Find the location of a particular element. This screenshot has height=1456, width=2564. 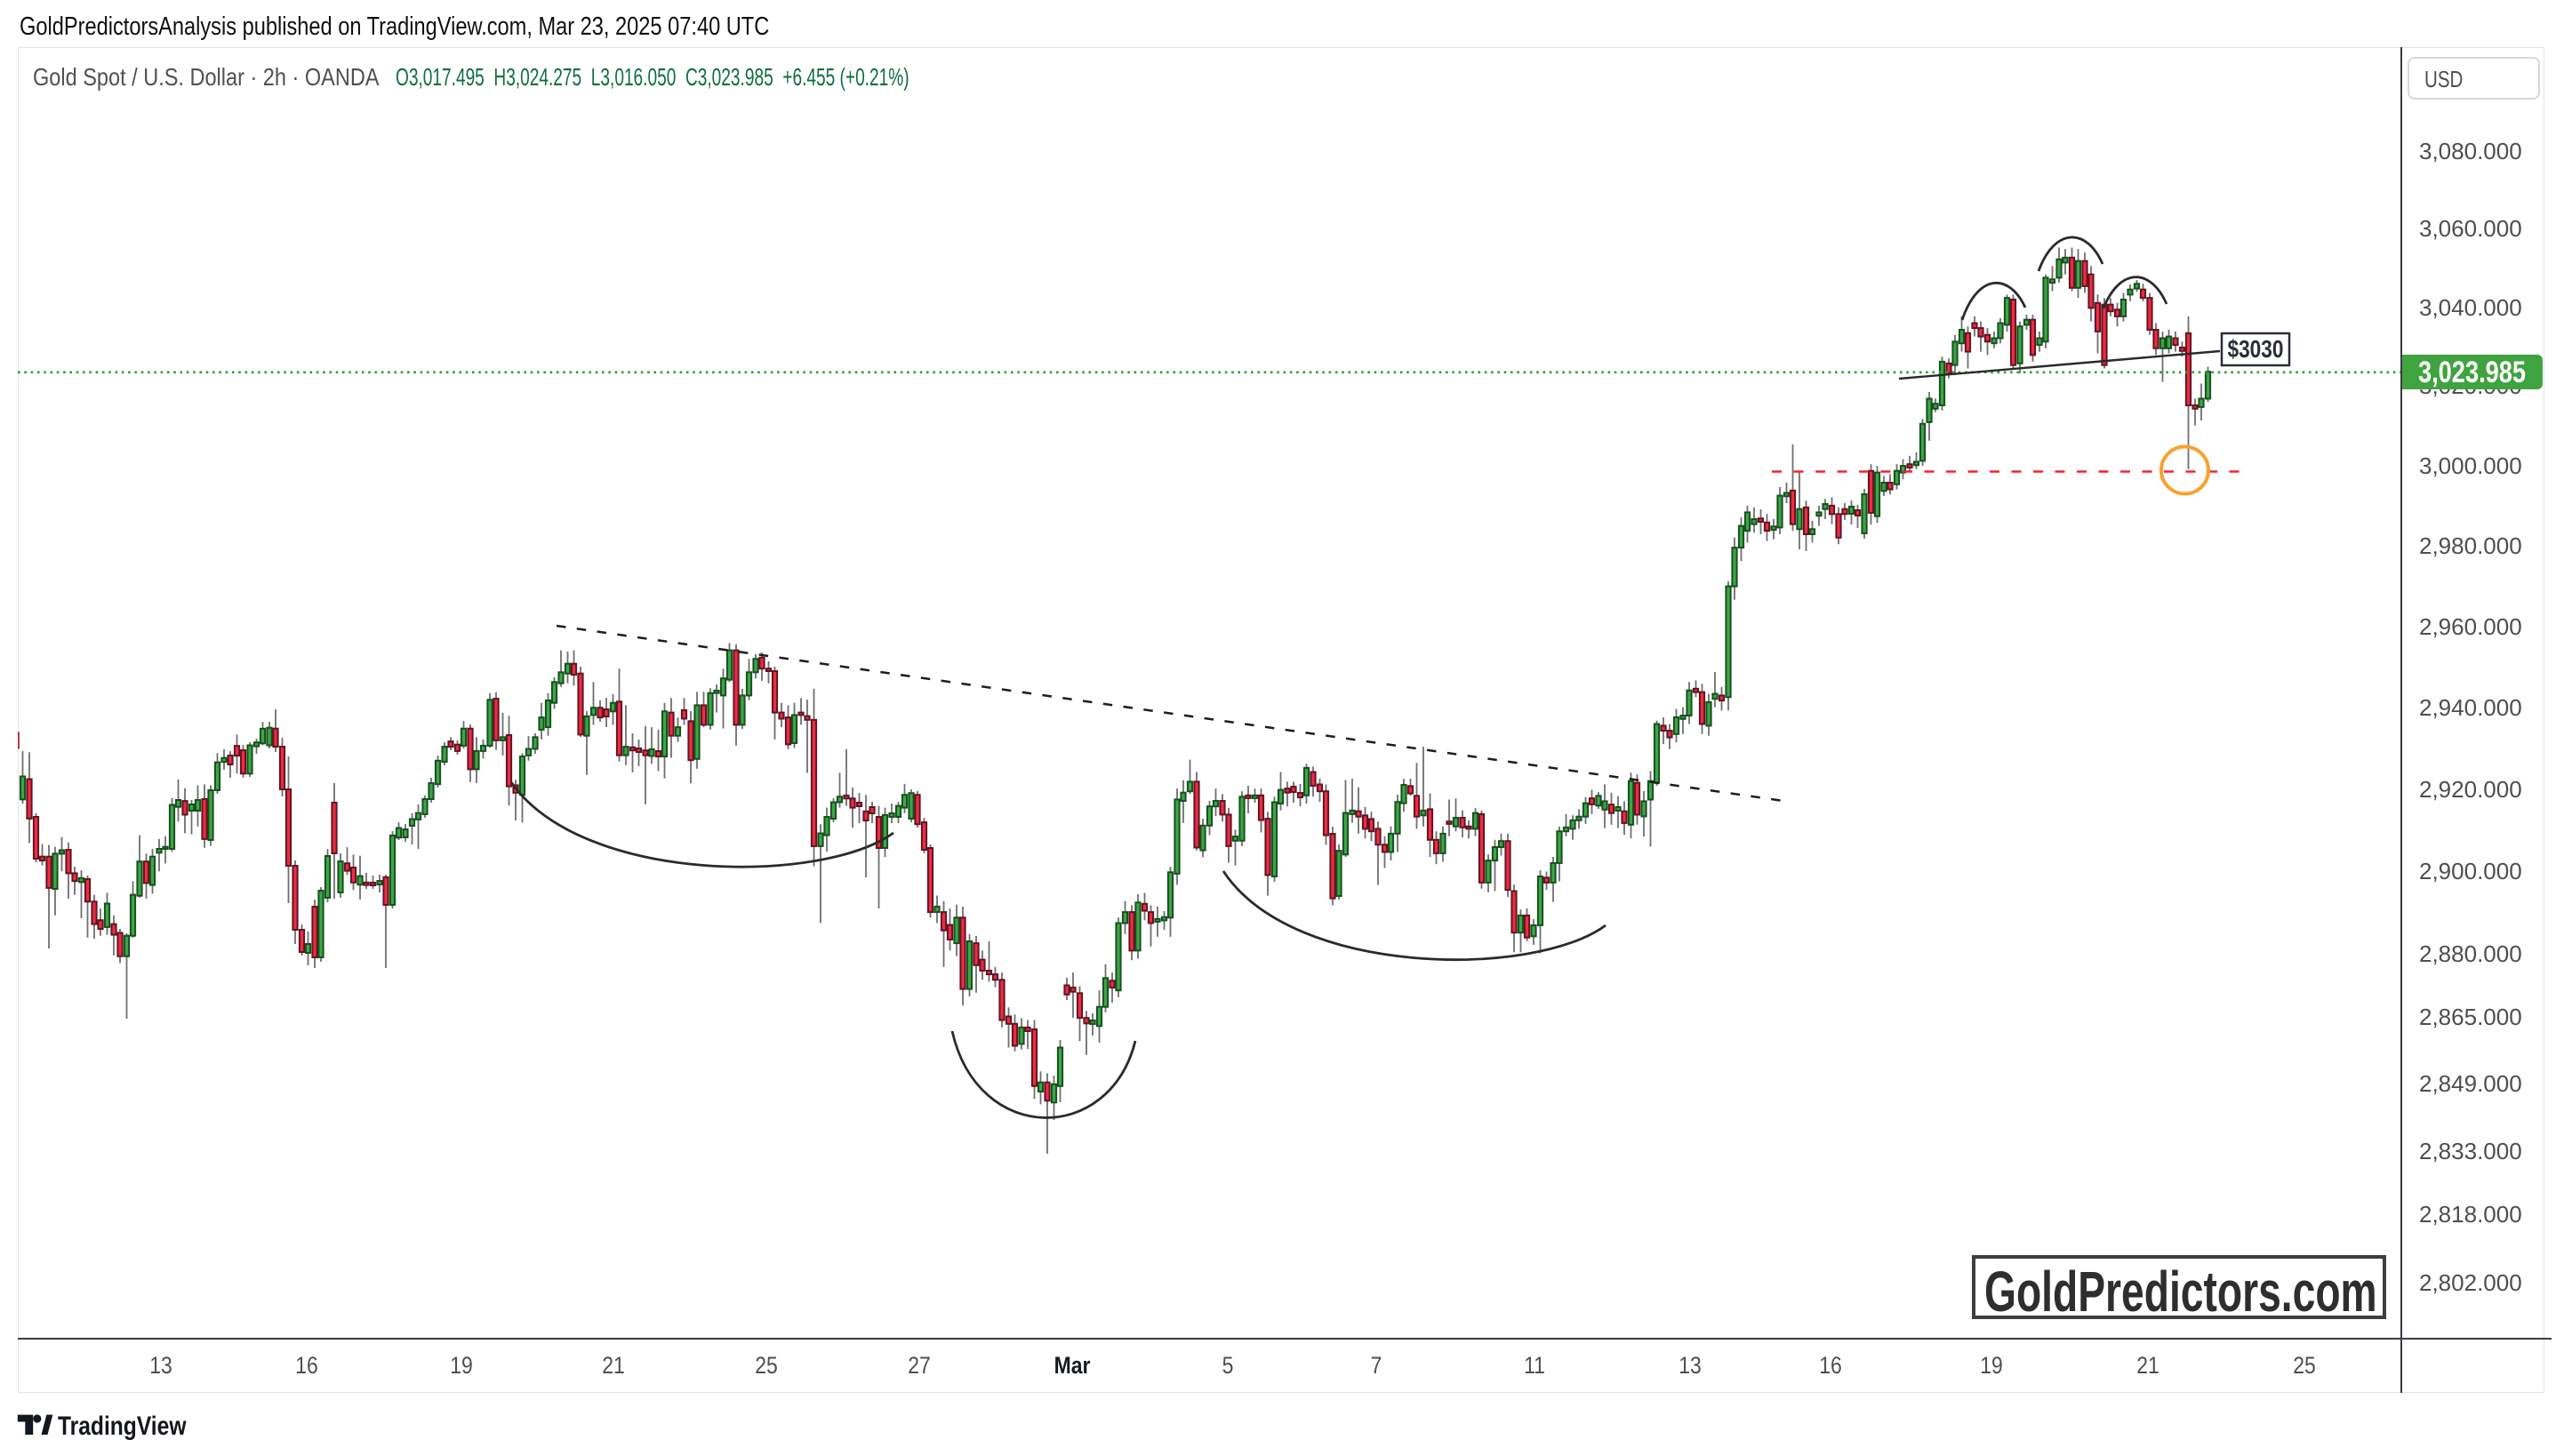

svg-text: $3030 is located at coordinates (2255, 350).